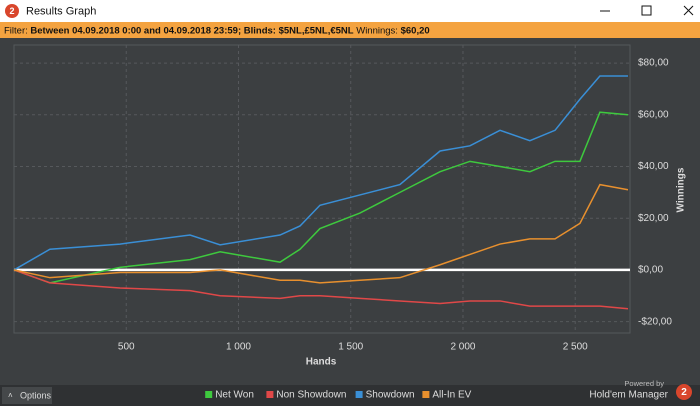 The image size is (700, 411). Describe the element at coordinates (644, 383) in the screenshot. I see `powered-by: Powered by` at that location.